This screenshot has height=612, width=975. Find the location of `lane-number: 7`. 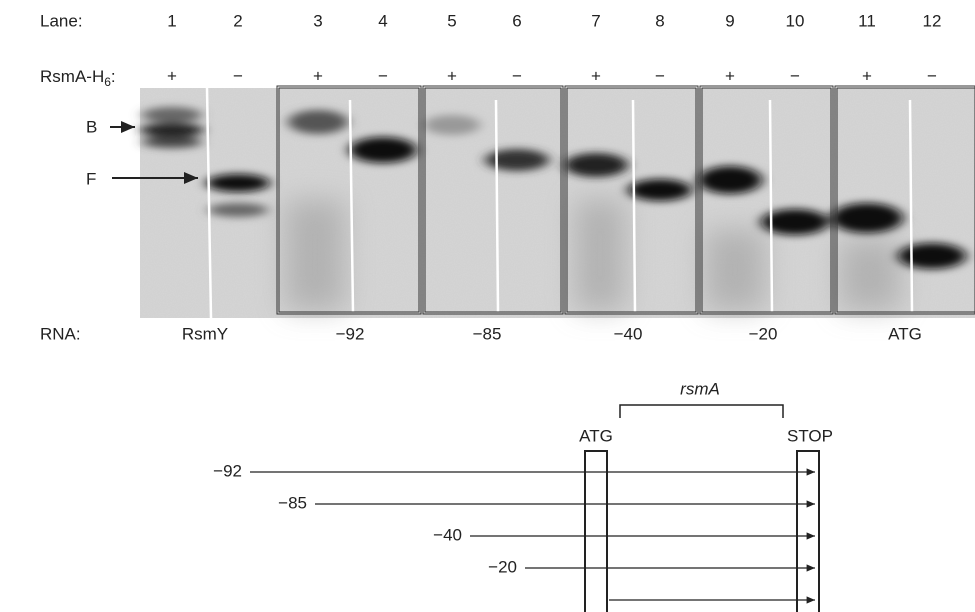

lane-number: 7 is located at coordinates (595, 20).